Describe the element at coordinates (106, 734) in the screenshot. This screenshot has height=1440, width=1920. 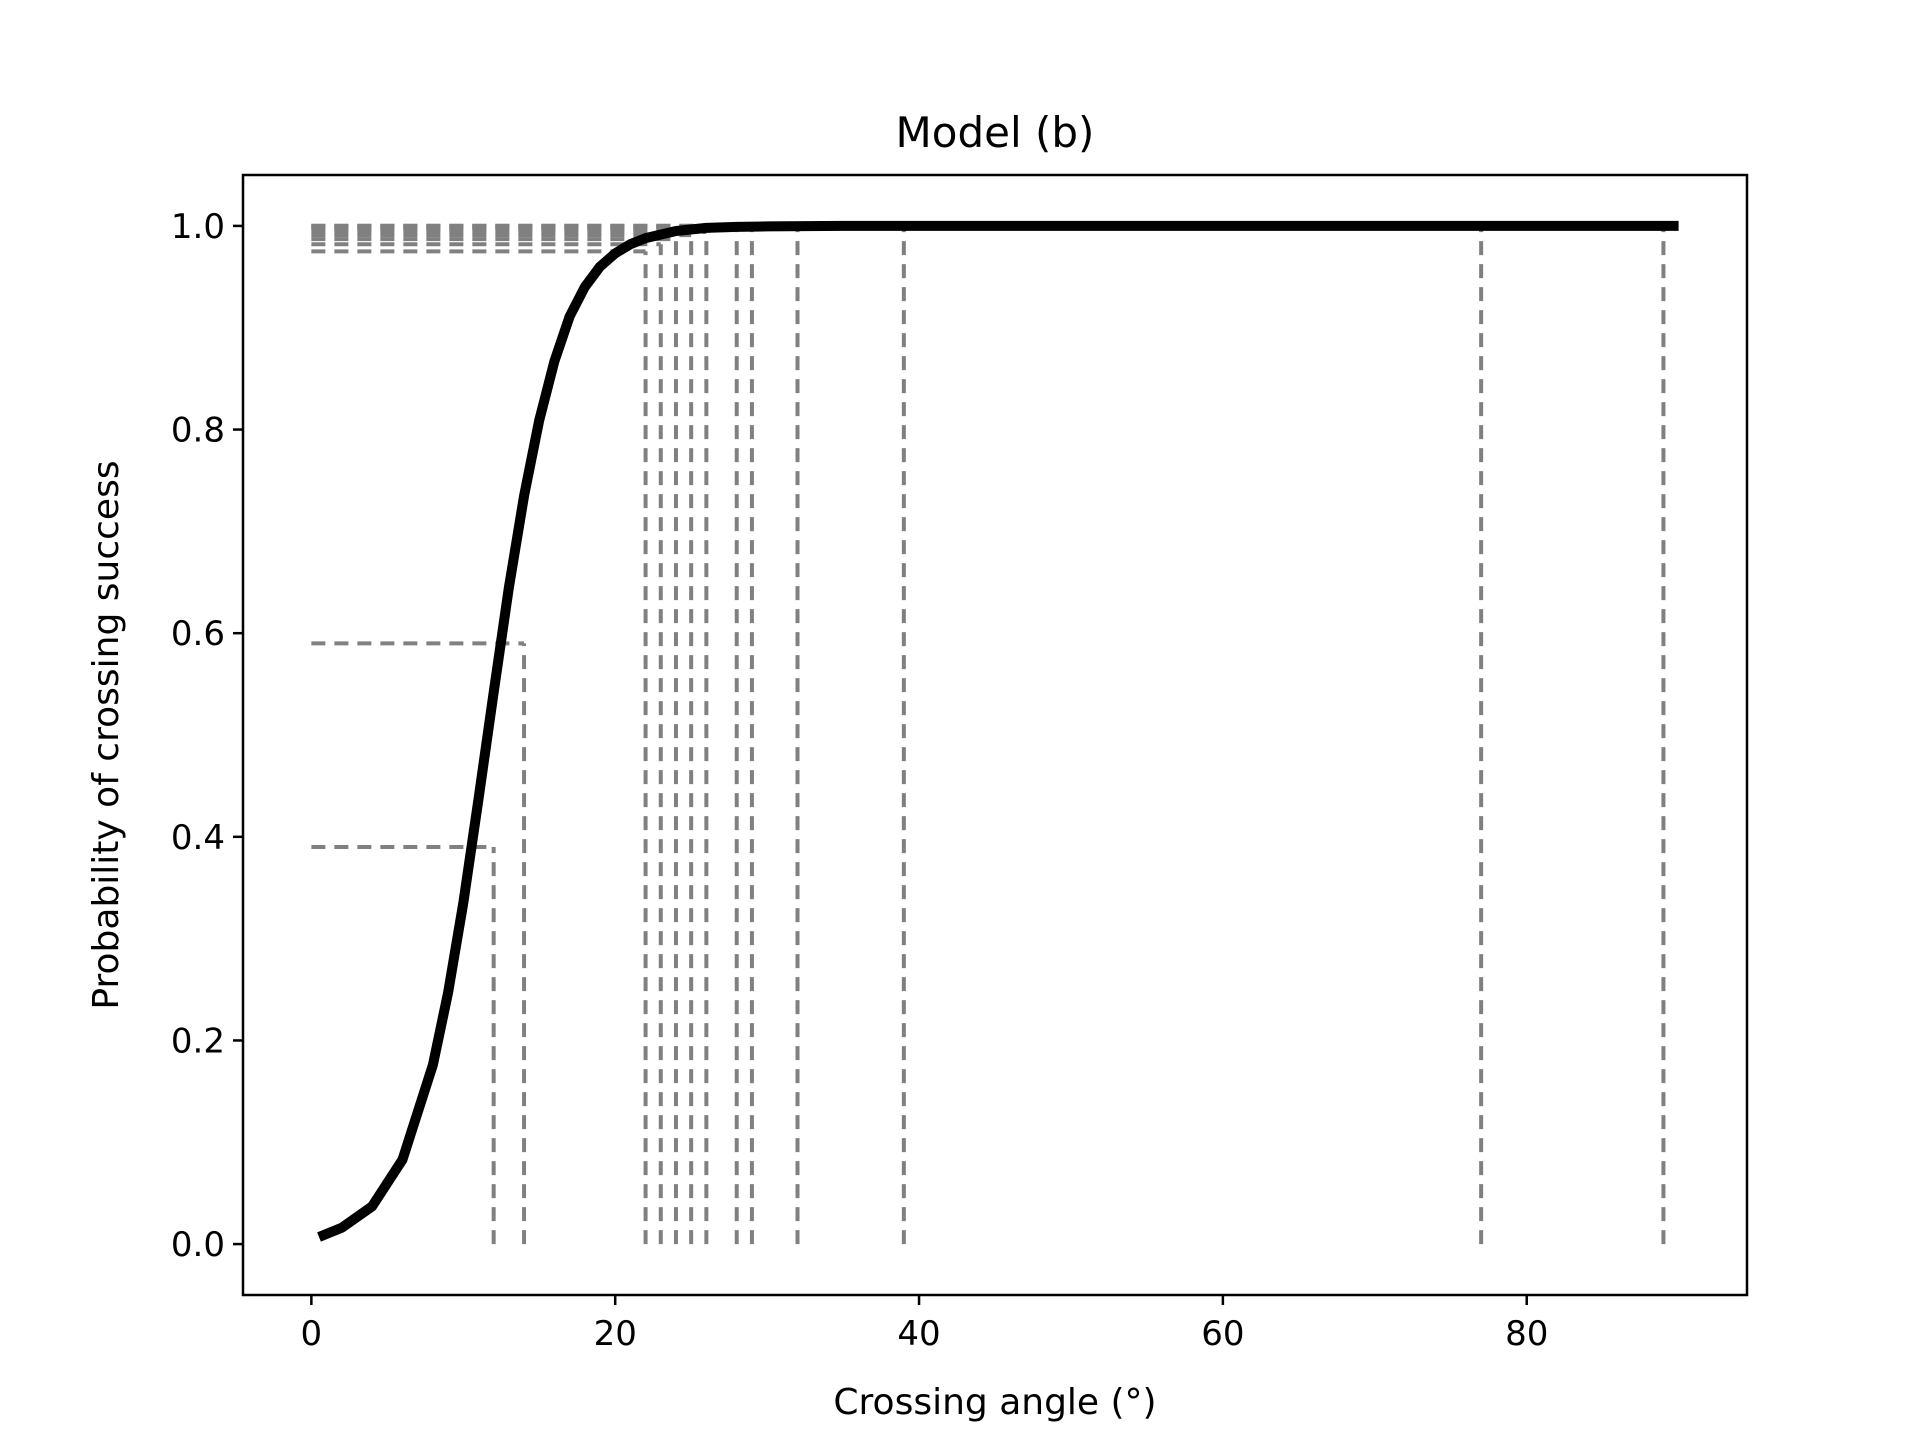
I see `y-axis-label: Probability of crossing success` at that location.